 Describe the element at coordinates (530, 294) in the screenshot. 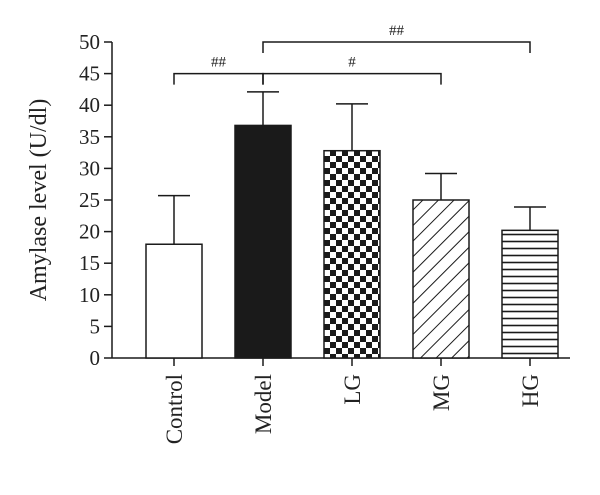

I see `bar-hg` at that location.